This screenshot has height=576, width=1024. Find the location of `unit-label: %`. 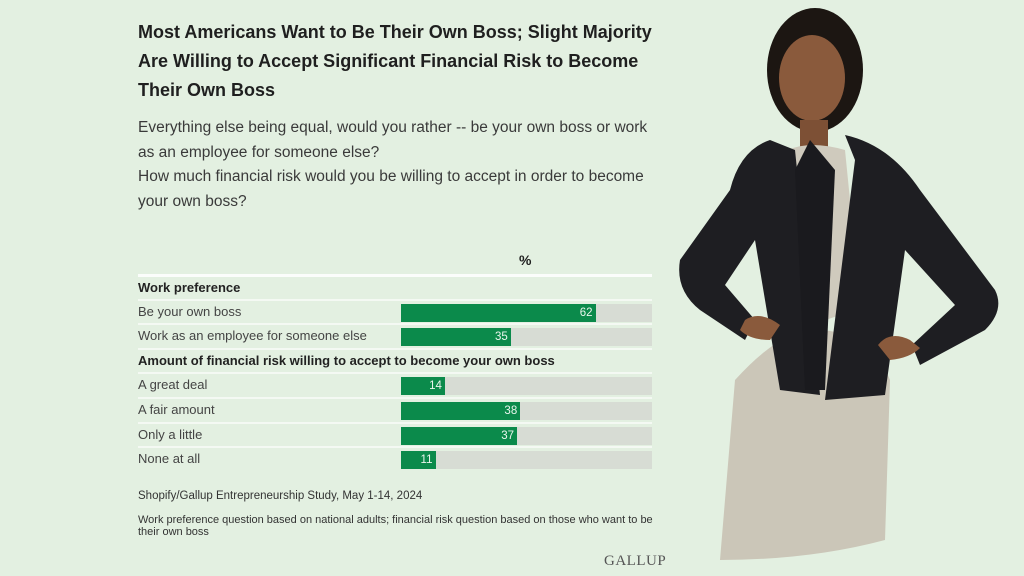

unit-label: % is located at coordinates (525, 260).